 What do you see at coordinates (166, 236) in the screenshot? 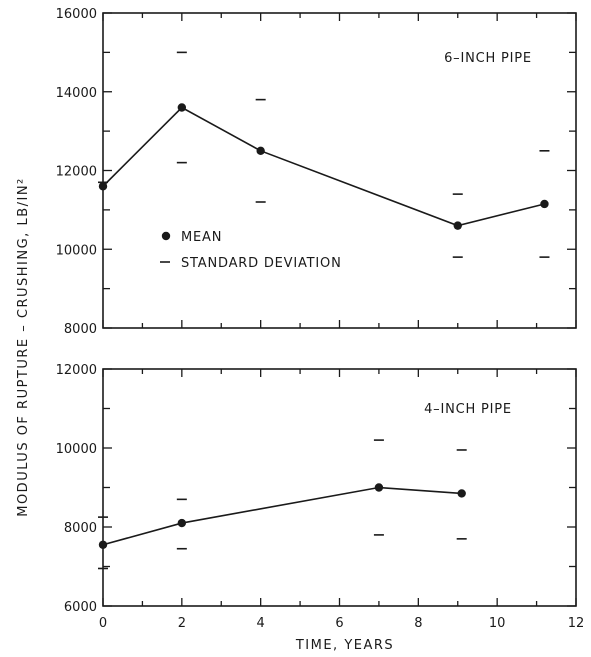
I see `legend-mean-marker` at bounding box center [166, 236].